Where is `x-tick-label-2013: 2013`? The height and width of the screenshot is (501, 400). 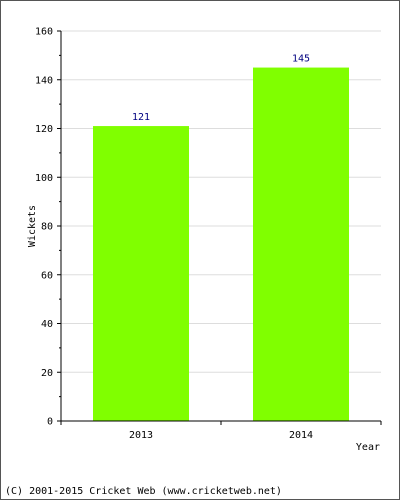 x-tick-label-2013: 2013 is located at coordinates (141, 435).